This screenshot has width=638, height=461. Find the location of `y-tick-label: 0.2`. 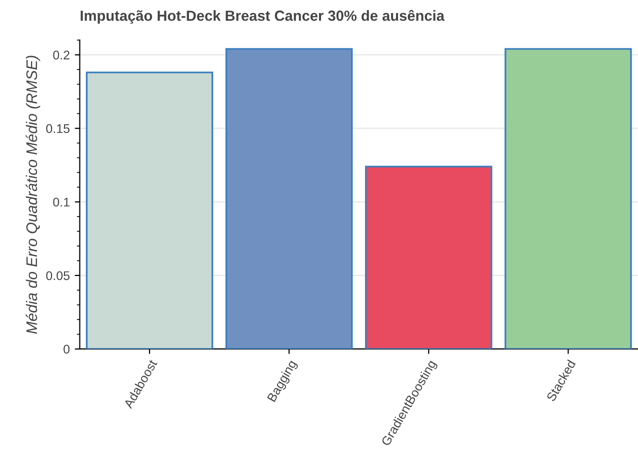

y-tick-label: 0.2 is located at coordinates (61, 55).